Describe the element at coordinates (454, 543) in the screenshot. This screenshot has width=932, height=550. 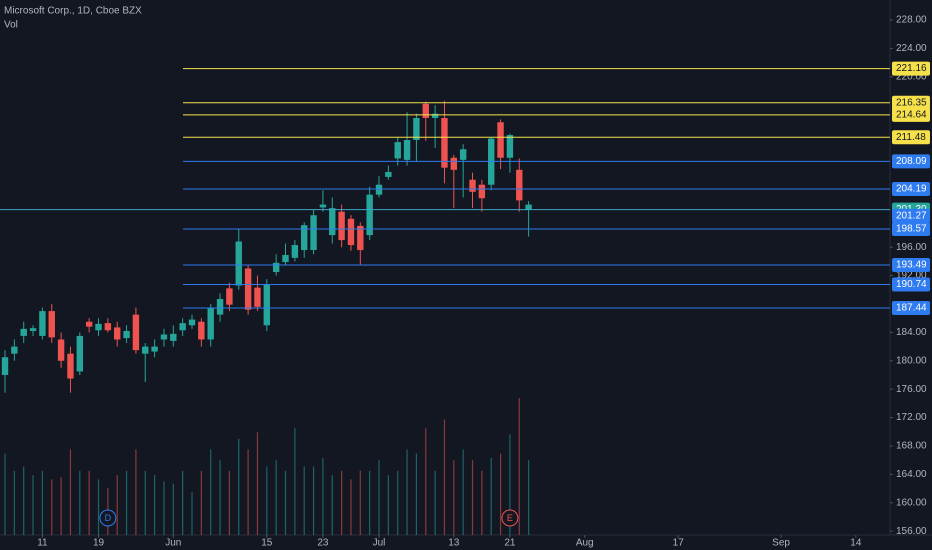
I see `x-tick-label: 13` at that location.